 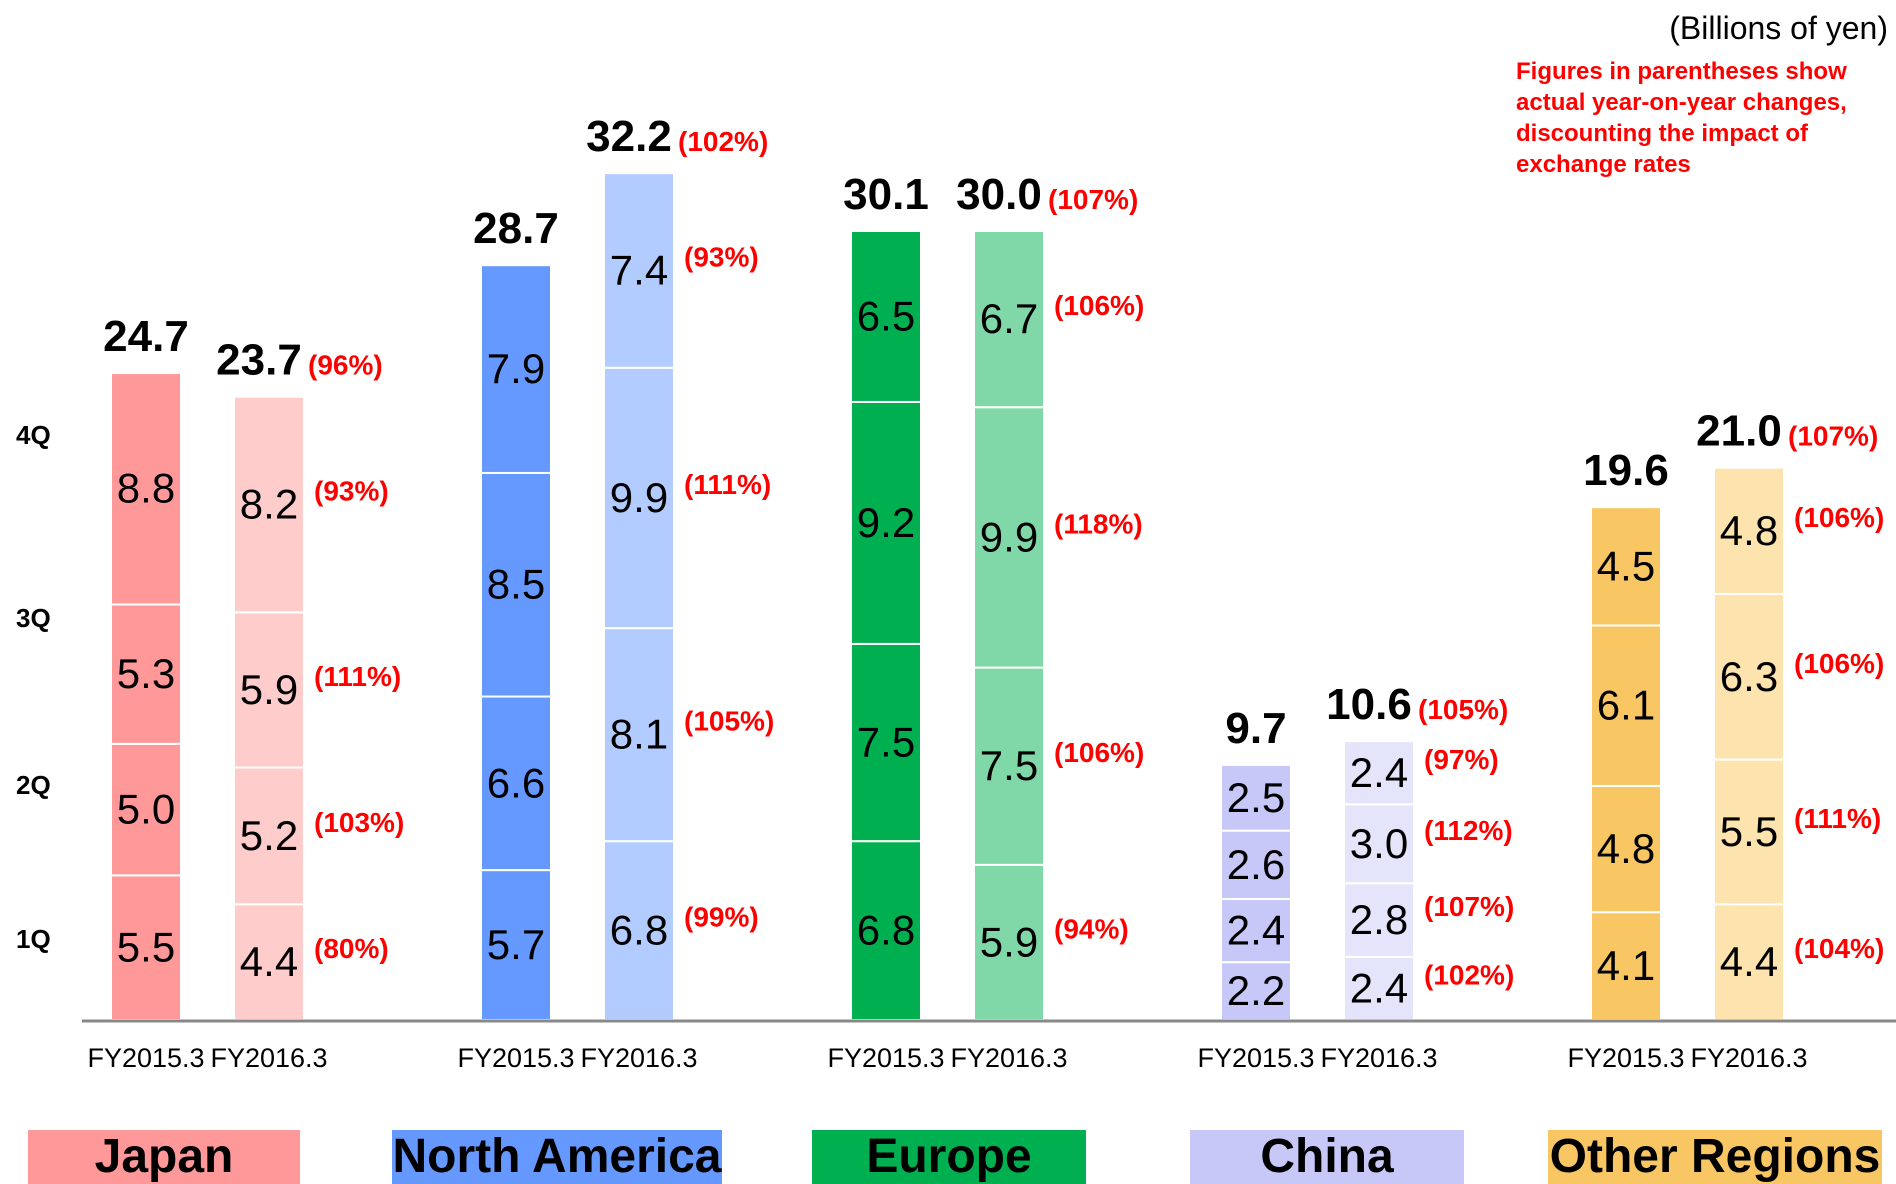 I want to click on north-america-FY2016-3-q4-bar, so click(x=639, y=270).